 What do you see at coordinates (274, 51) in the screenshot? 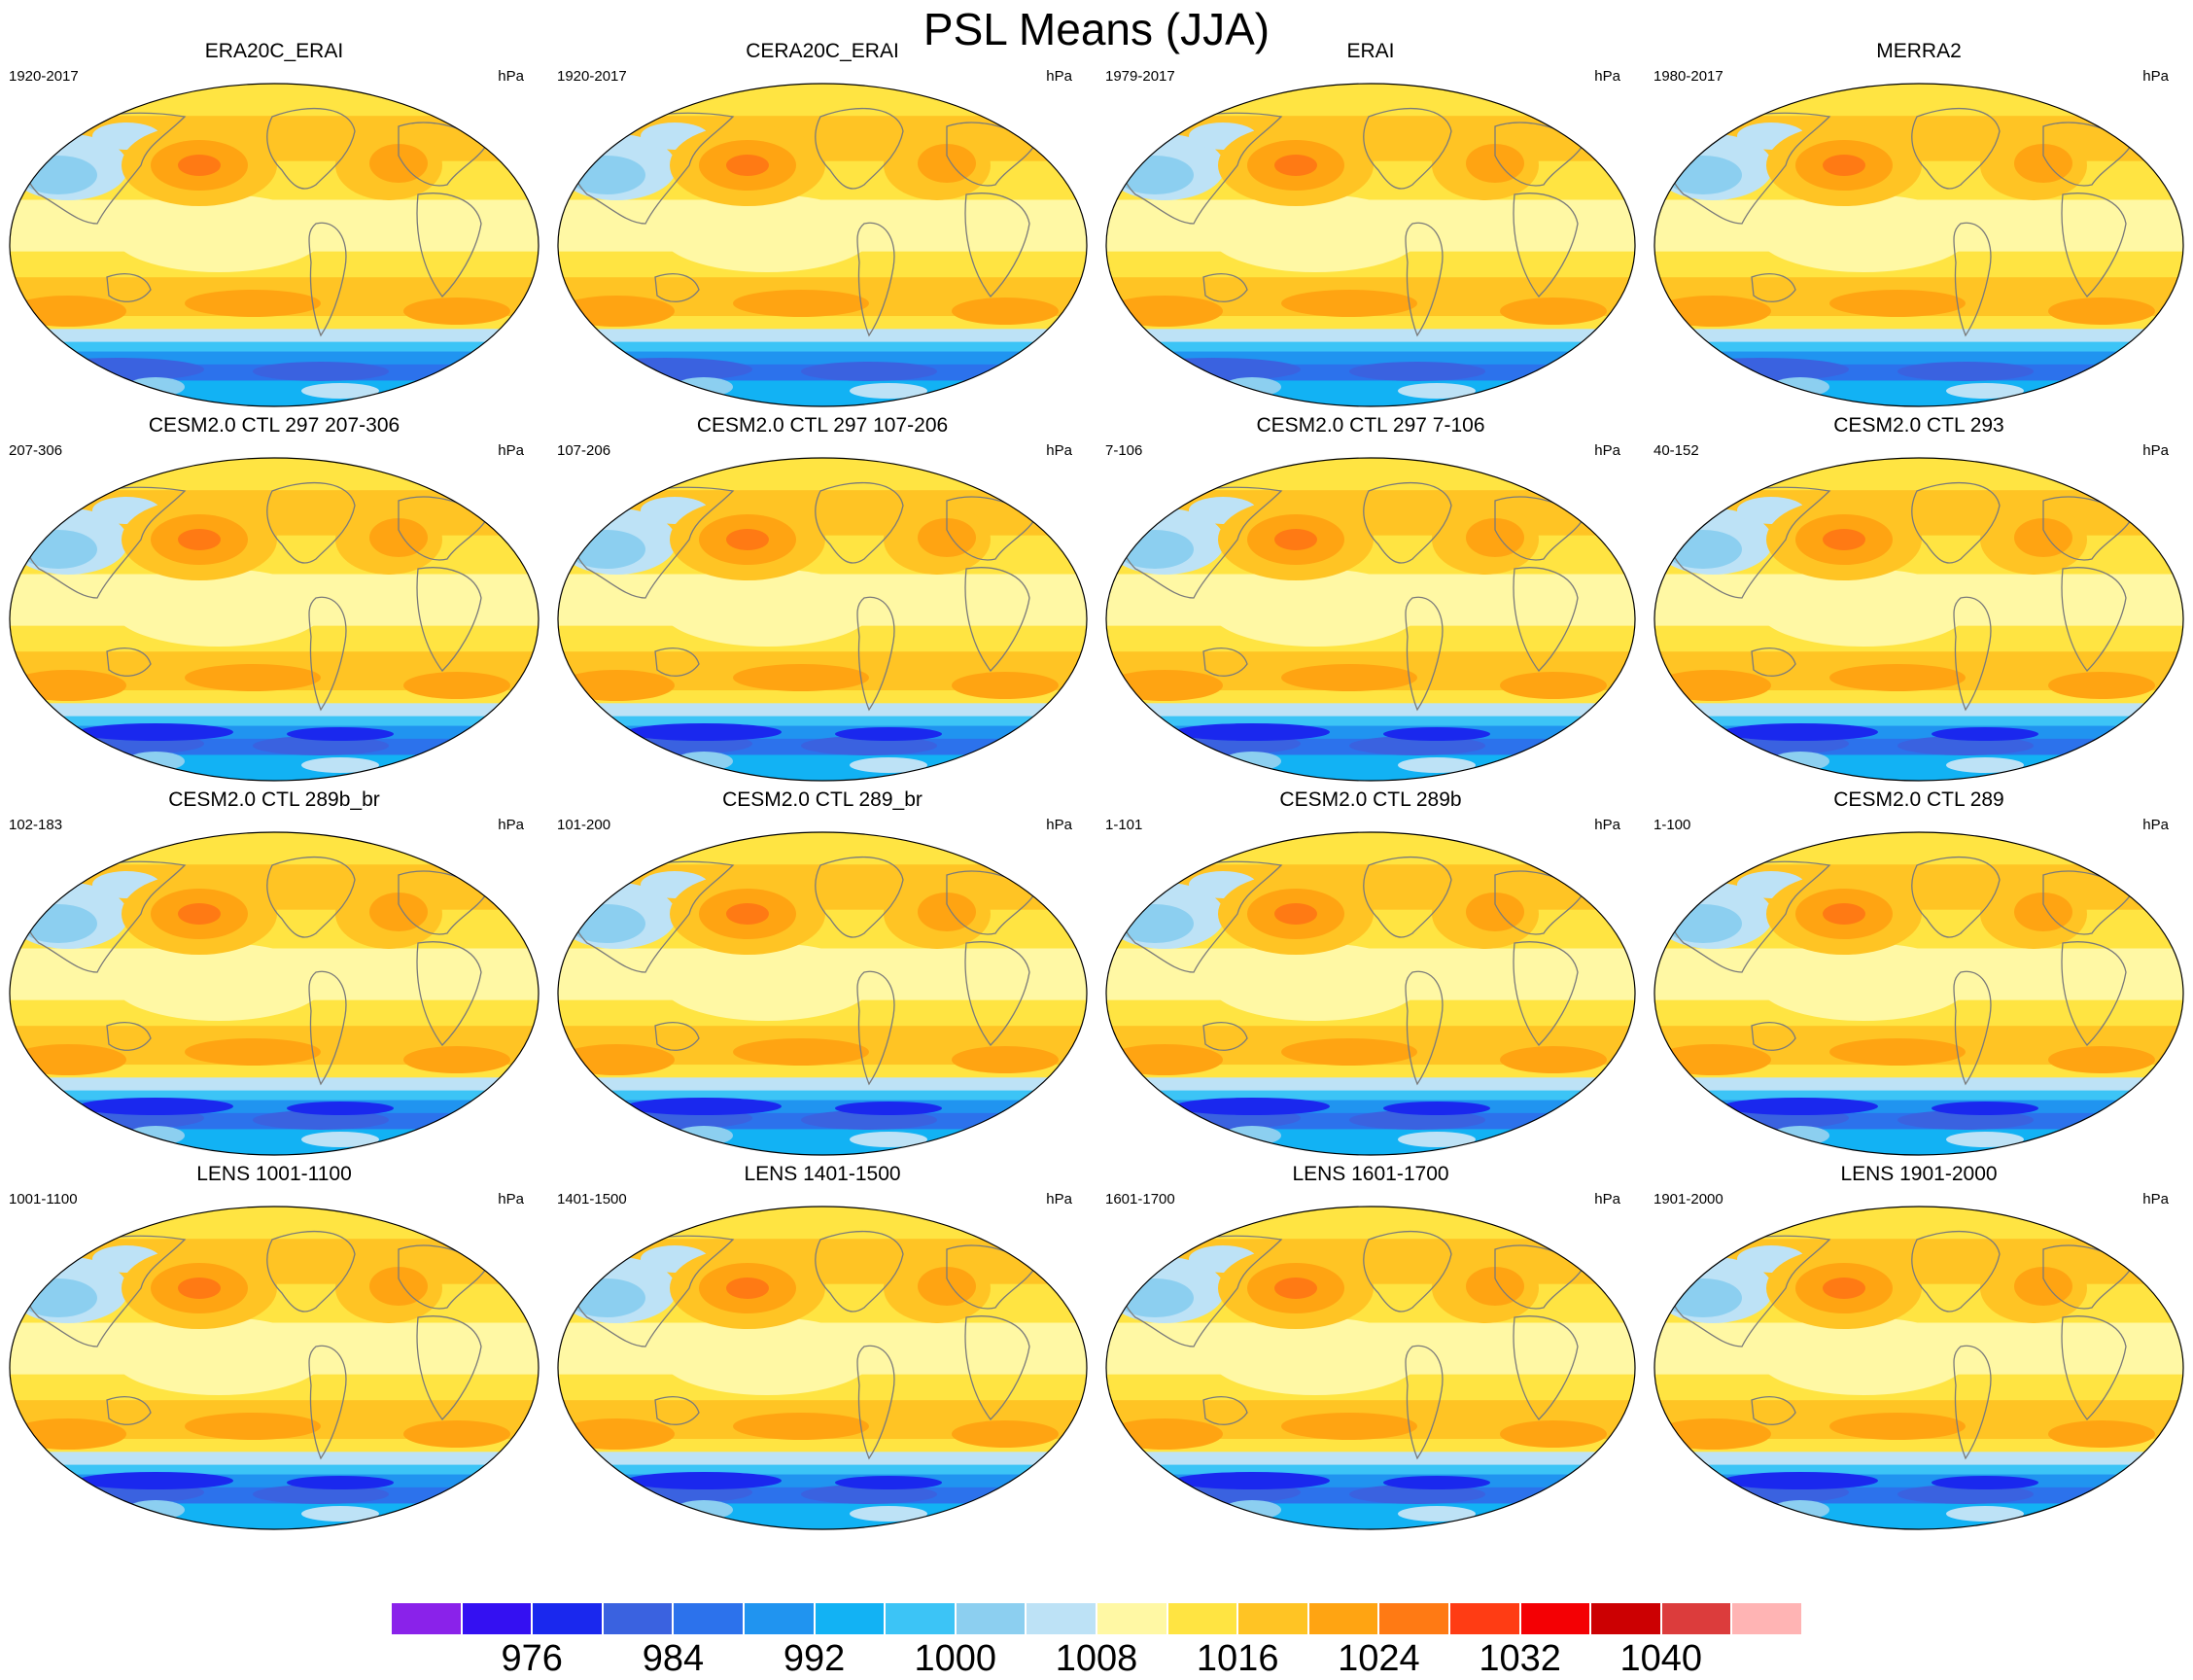
I see `panel-title: ERA20C_ERAI` at bounding box center [274, 51].